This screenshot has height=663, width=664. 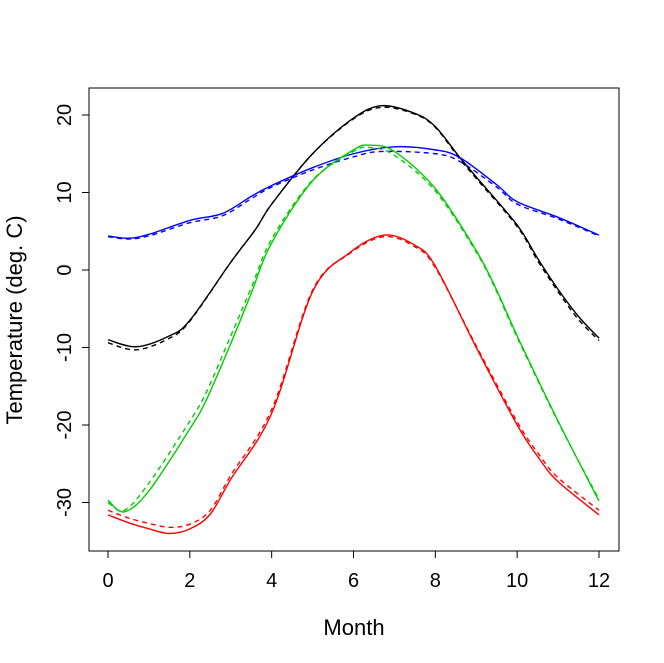 I want to click on x-tick: 10, so click(x=517, y=571).